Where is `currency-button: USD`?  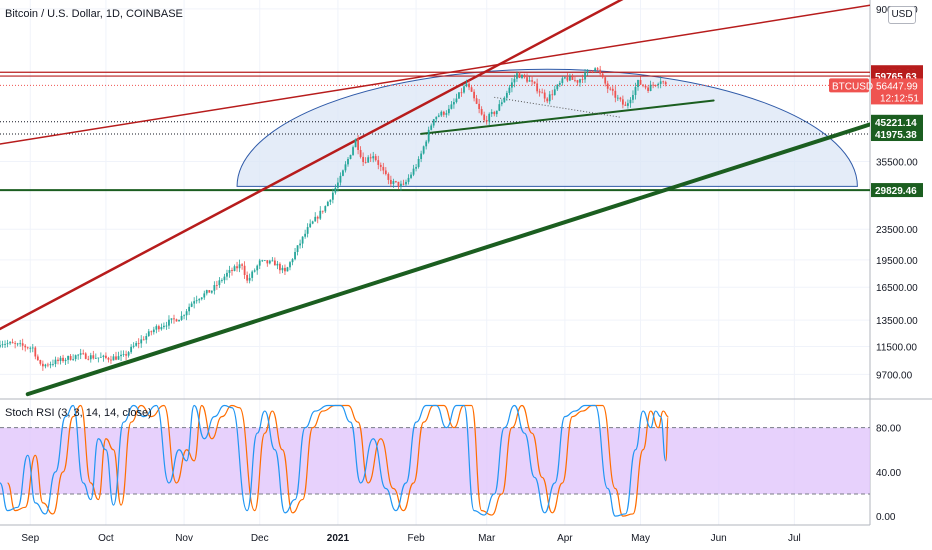
currency-button: USD is located at coordinates (902, 15).